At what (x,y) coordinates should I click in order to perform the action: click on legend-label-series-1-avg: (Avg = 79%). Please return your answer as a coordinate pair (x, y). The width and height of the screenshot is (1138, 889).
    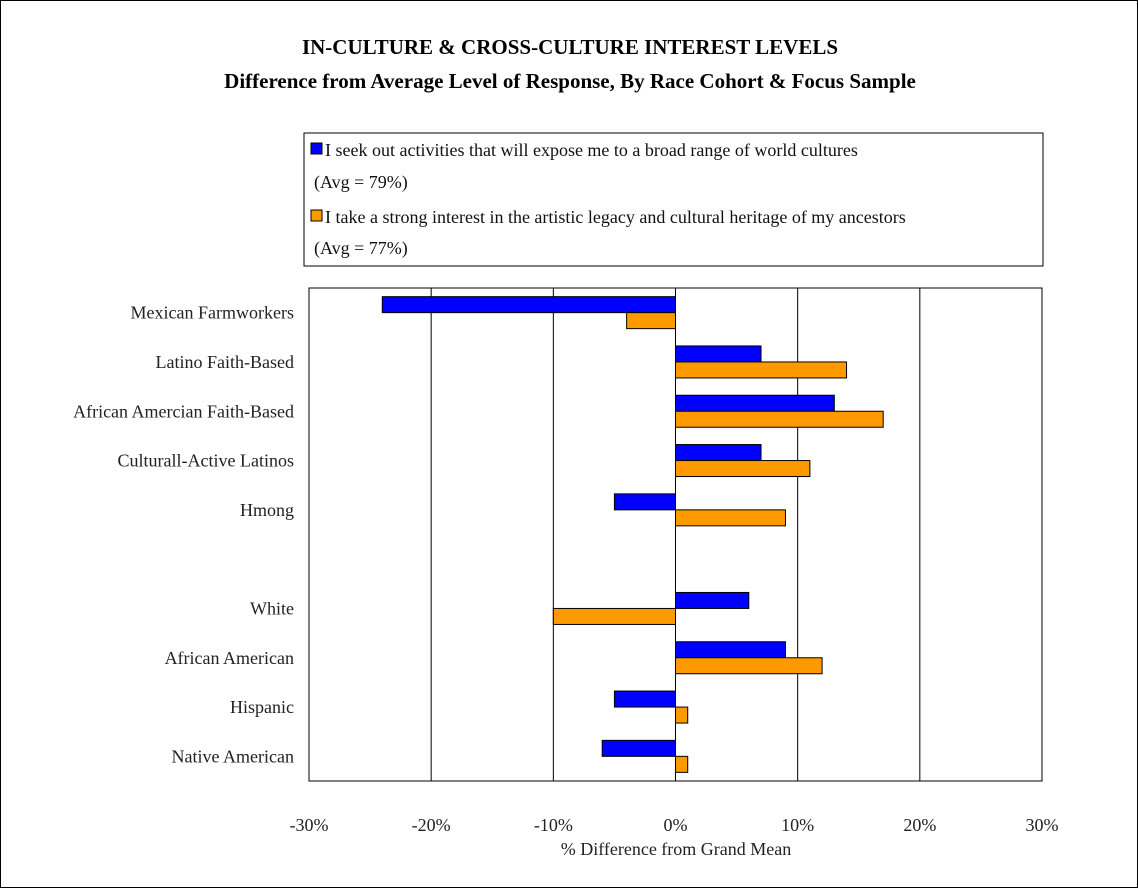
    Looking at the image, I should click on (361, 182).